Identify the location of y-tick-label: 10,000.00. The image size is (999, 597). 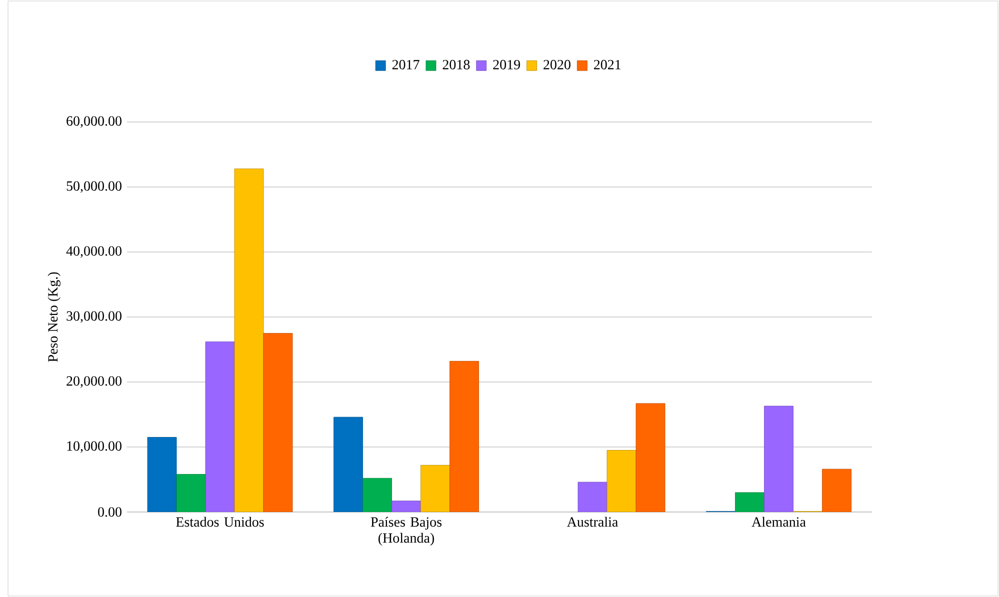
(94, 447).